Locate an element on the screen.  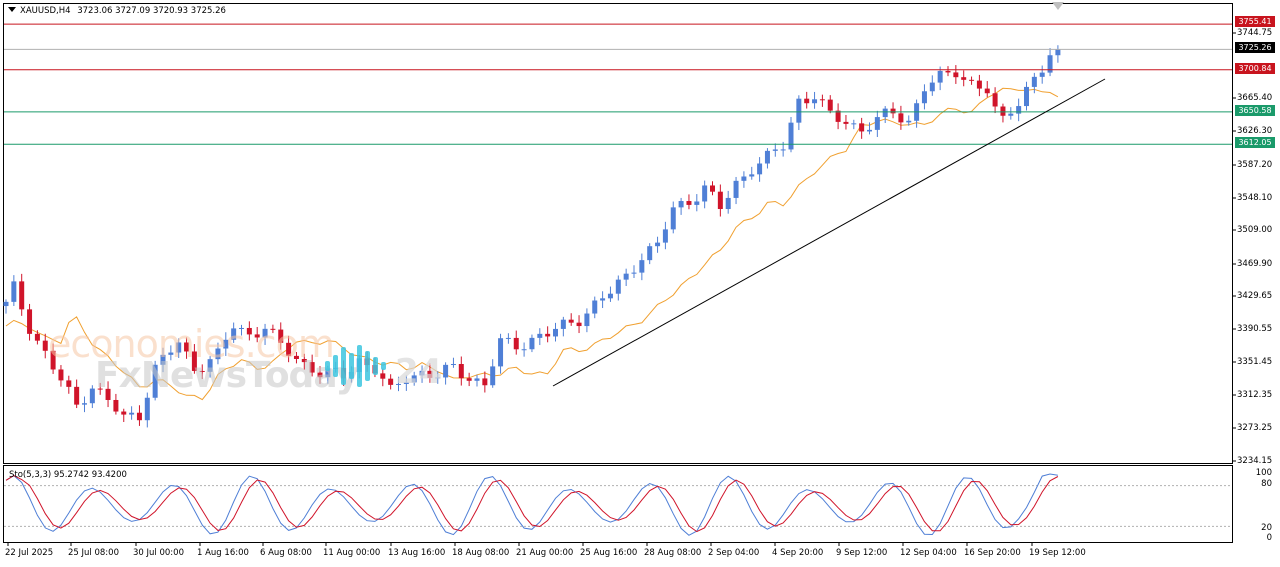
tag-support-2: 3612.05 is located at coordinates (1255, 142).